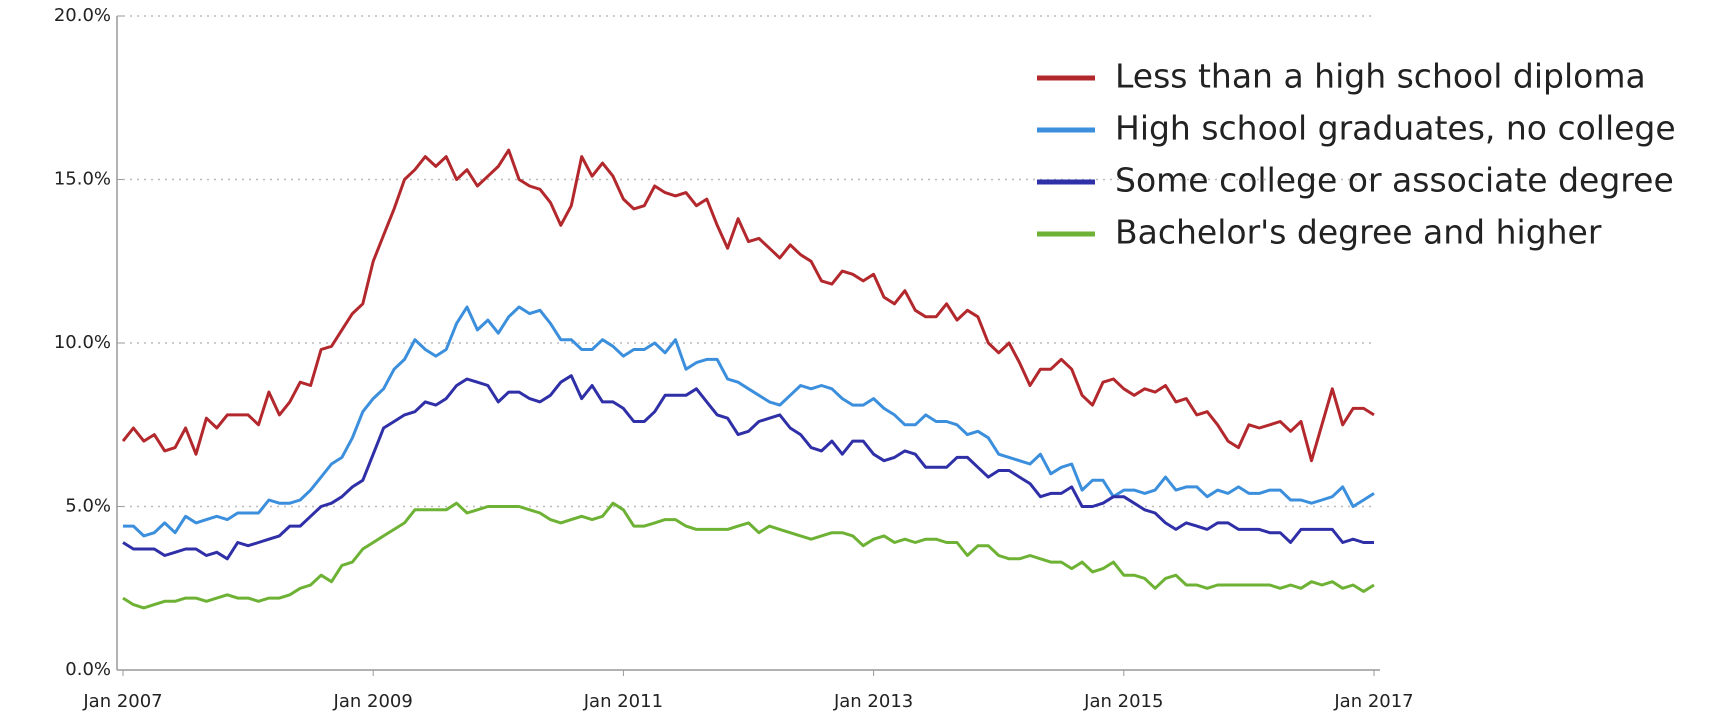 This screenshot has height=723, width=1727. I want to click on y-tick-label: 5.0%, so click(88, 506).